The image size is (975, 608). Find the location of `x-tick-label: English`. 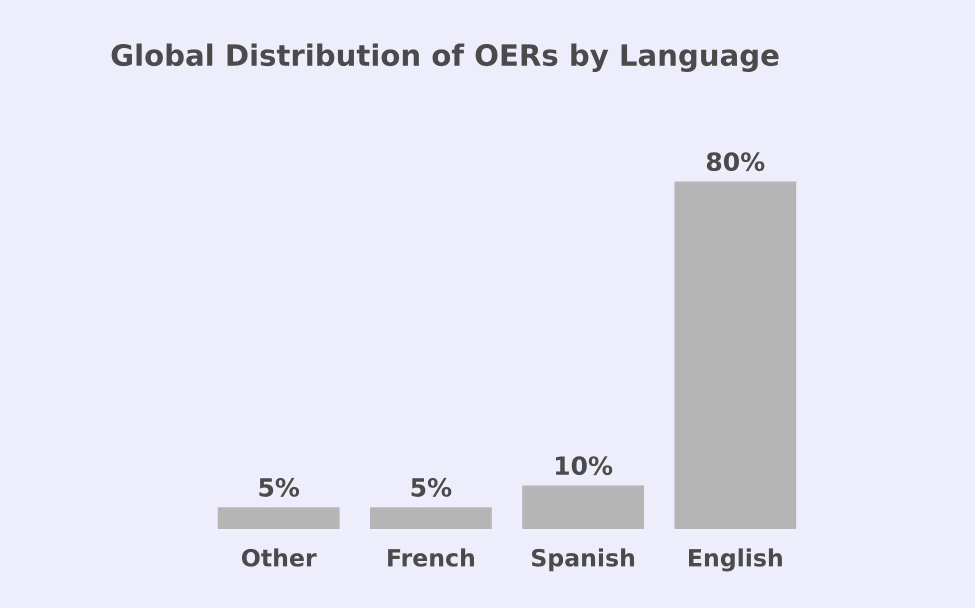

x-tick-label: English is located at coordinates (735, 560).